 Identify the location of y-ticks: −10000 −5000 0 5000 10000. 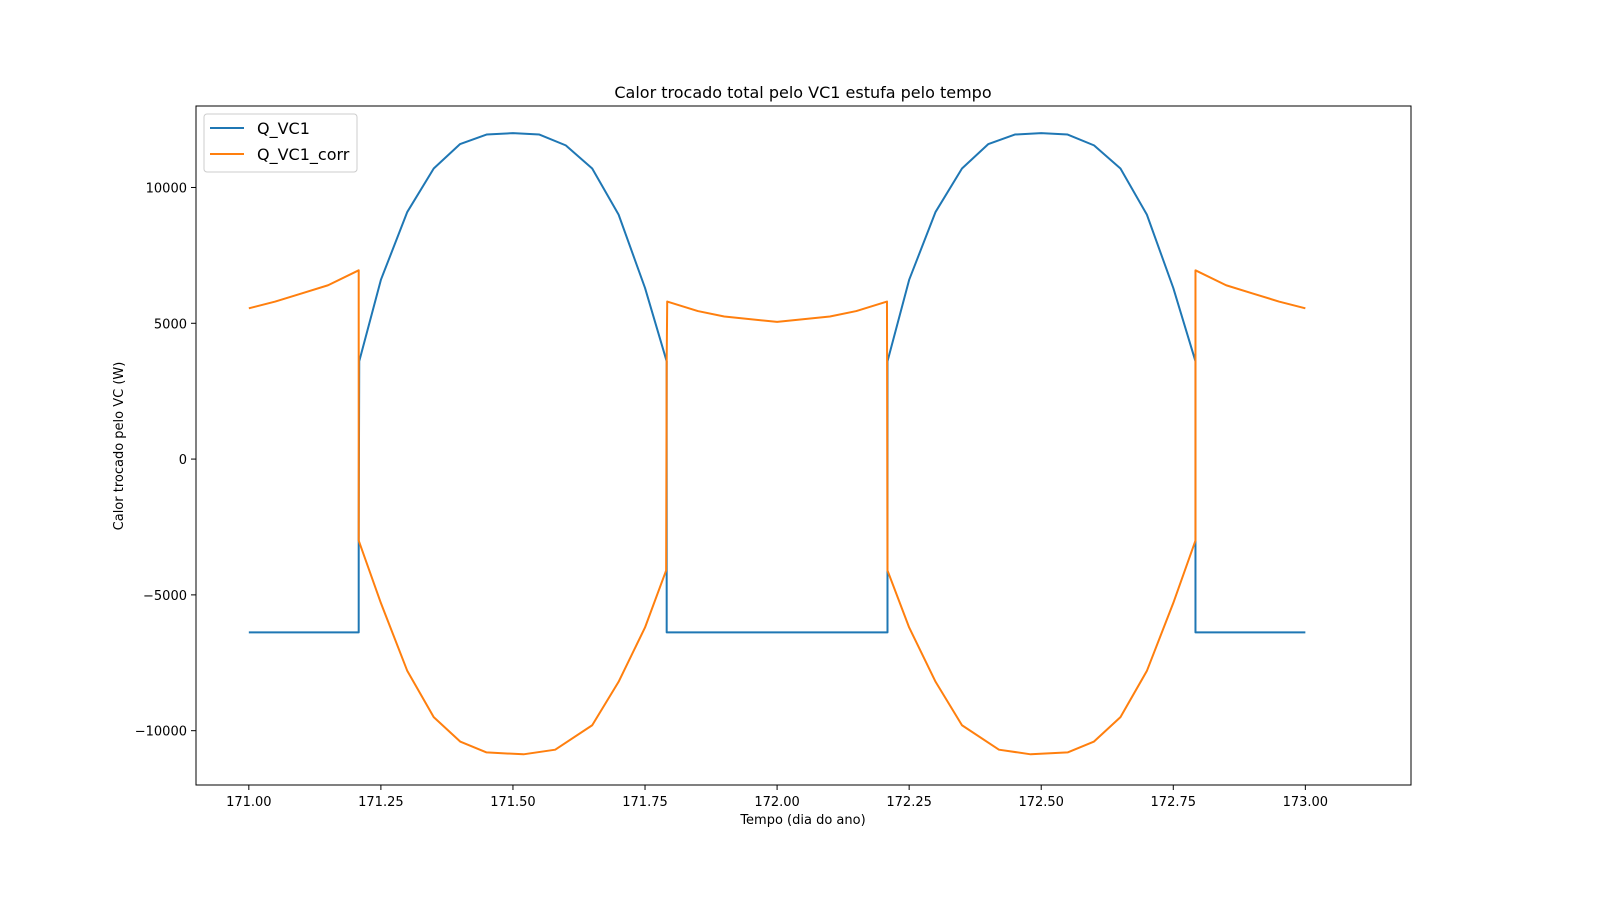
(165, 460).